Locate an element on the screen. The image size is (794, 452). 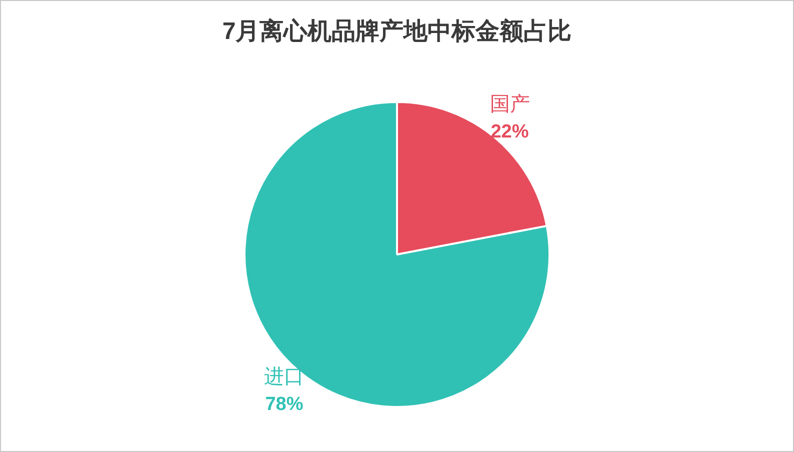
slice-label: 进口 is located at coordinates (284, 376).